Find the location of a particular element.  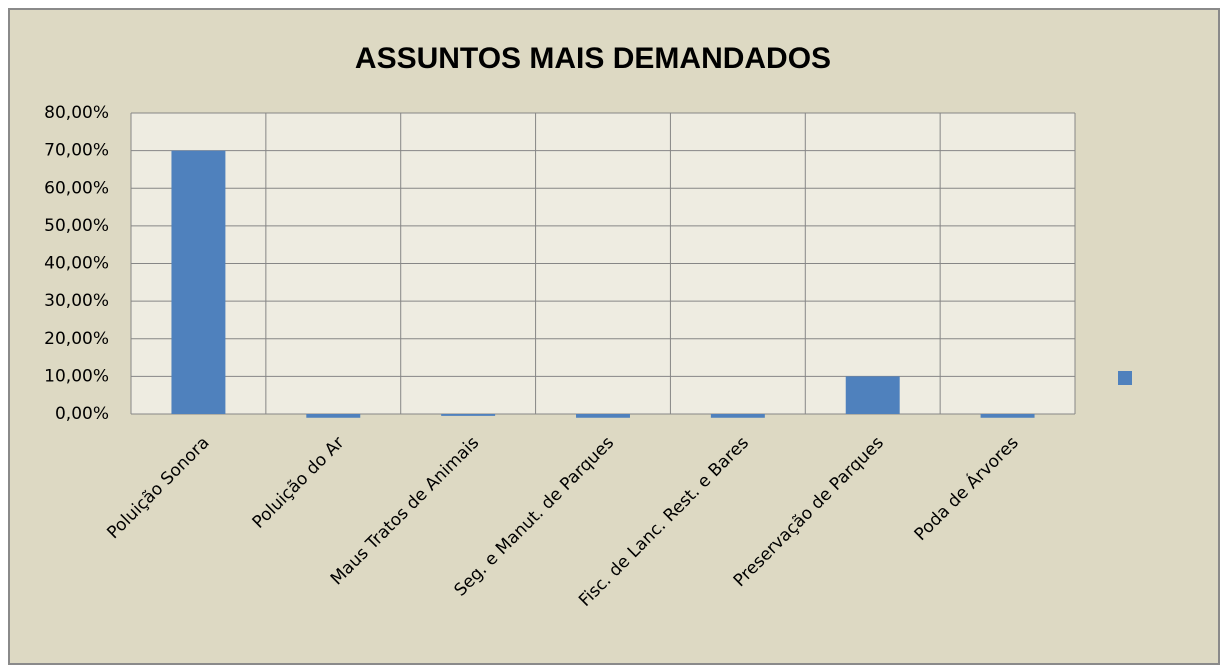

y-tick-label: 30,00% is located at coordinates (76, 301).